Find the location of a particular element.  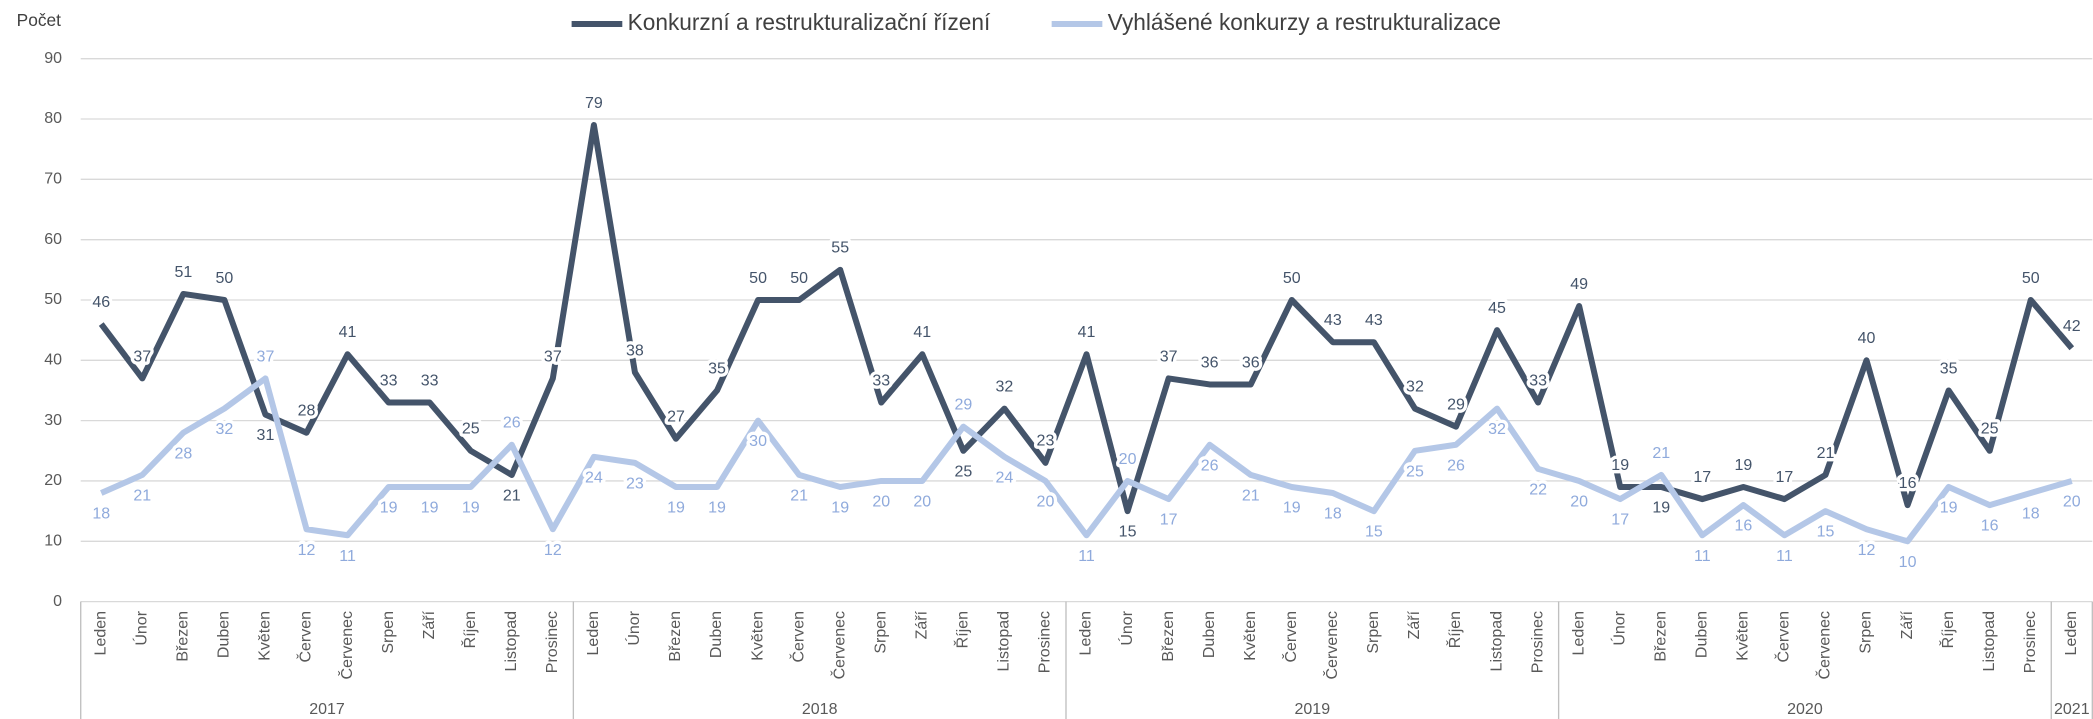

data-label: 29 is located at coordinates (963, 405).